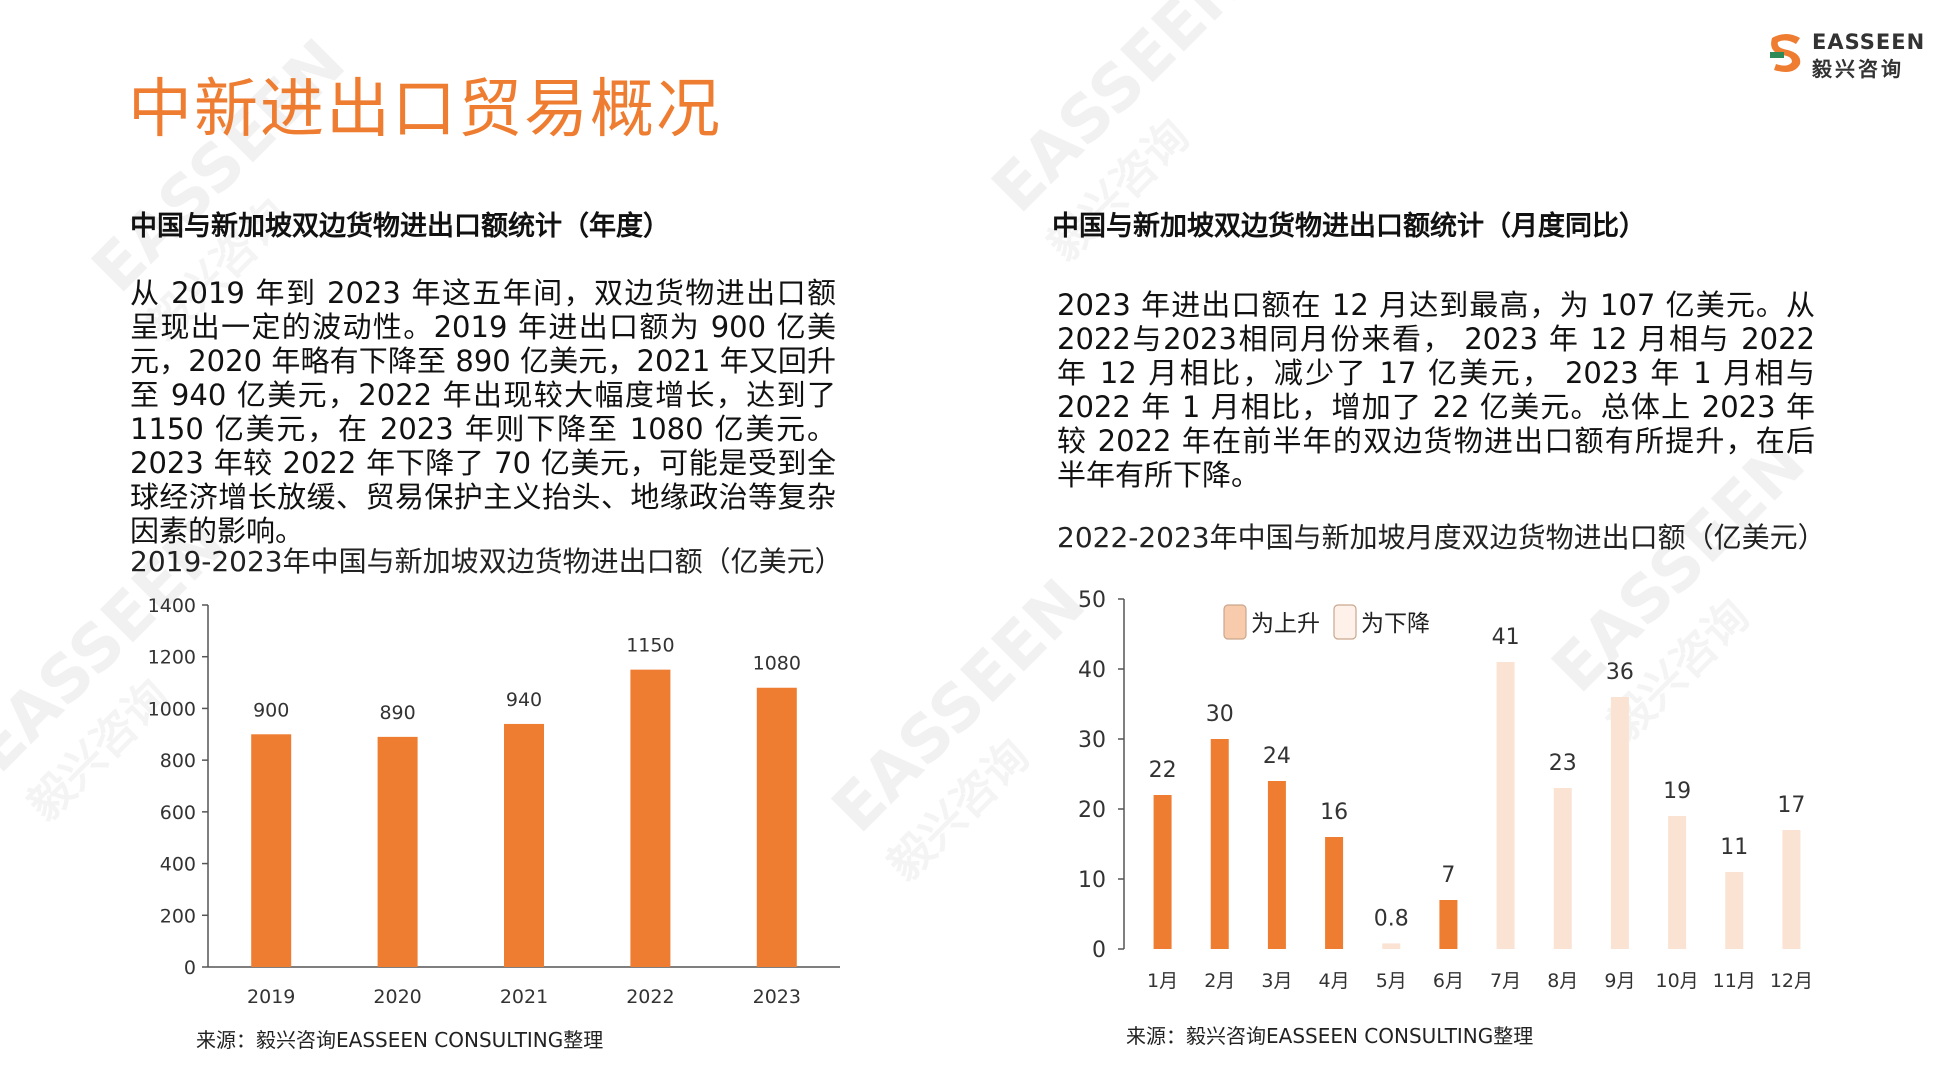 The image size is (1942, 1084). What do you see at coordinates (1391, 981) in the screenshot?
I see `x-tick-label: 5月` at bounding box center [1391, 981].